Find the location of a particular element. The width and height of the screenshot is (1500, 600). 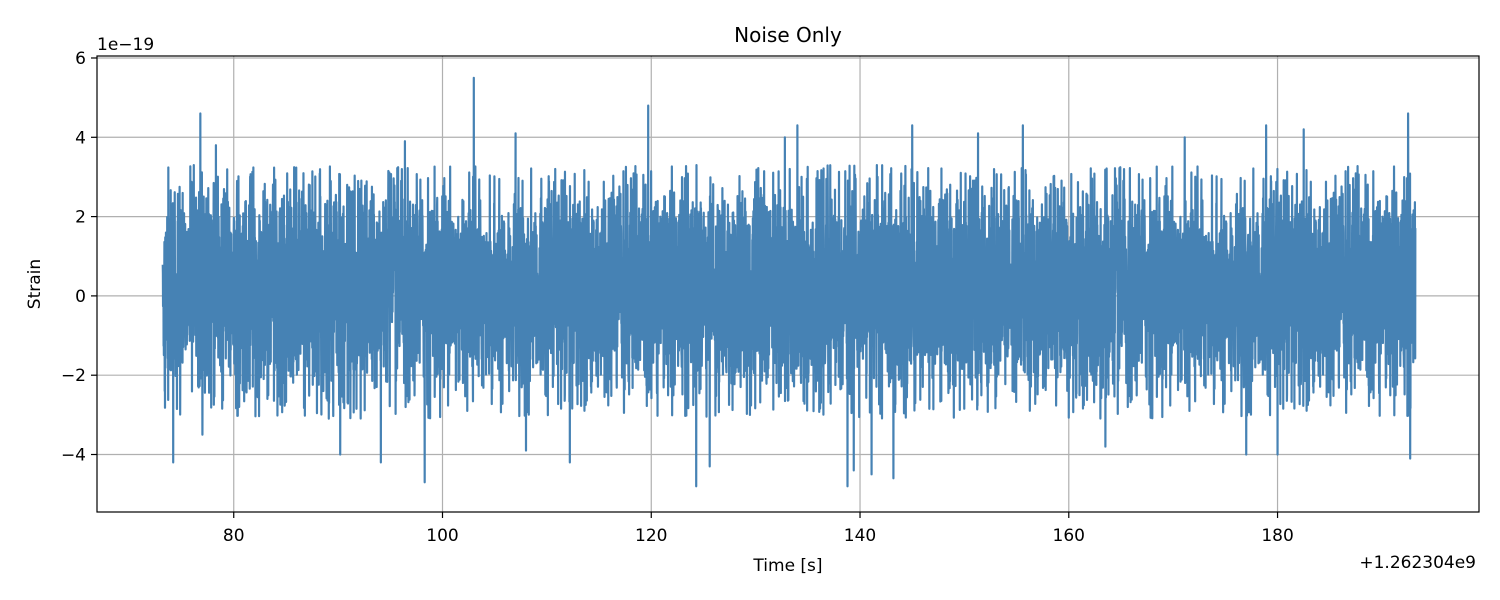

y-tick-label-5: 6 is located at coordinates (80, 59).